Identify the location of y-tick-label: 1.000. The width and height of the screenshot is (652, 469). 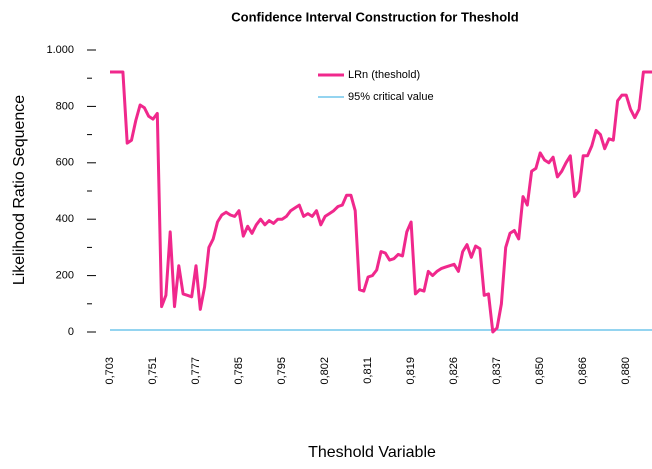
(60, 50).